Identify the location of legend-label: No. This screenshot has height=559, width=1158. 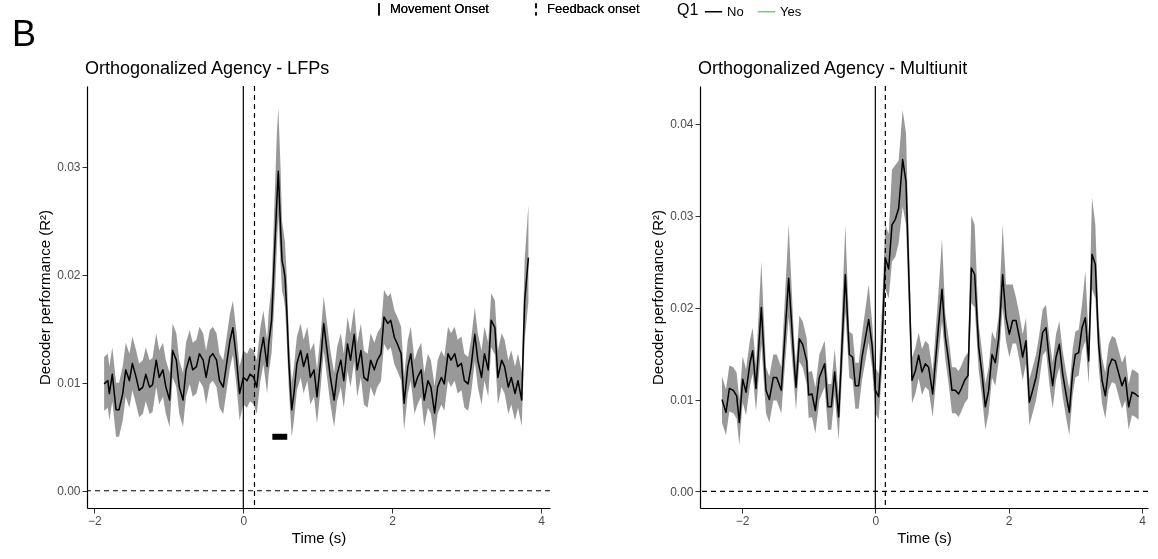
(735, 11).